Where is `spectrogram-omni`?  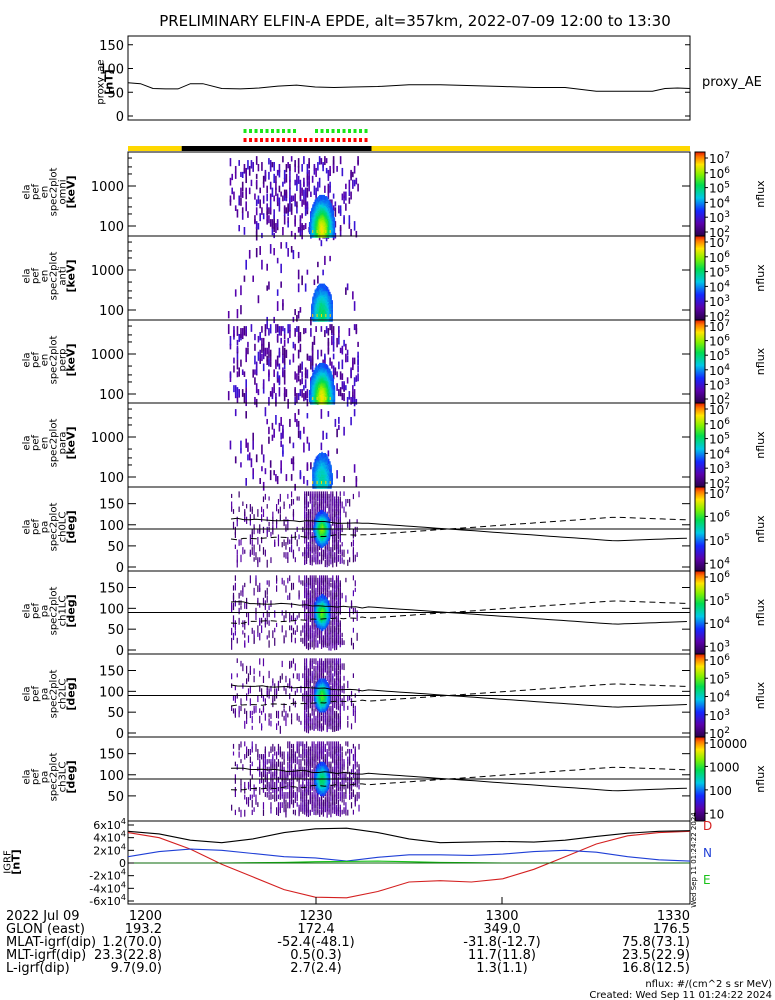
spectrogram-omni is located at coordinates (294, 199).